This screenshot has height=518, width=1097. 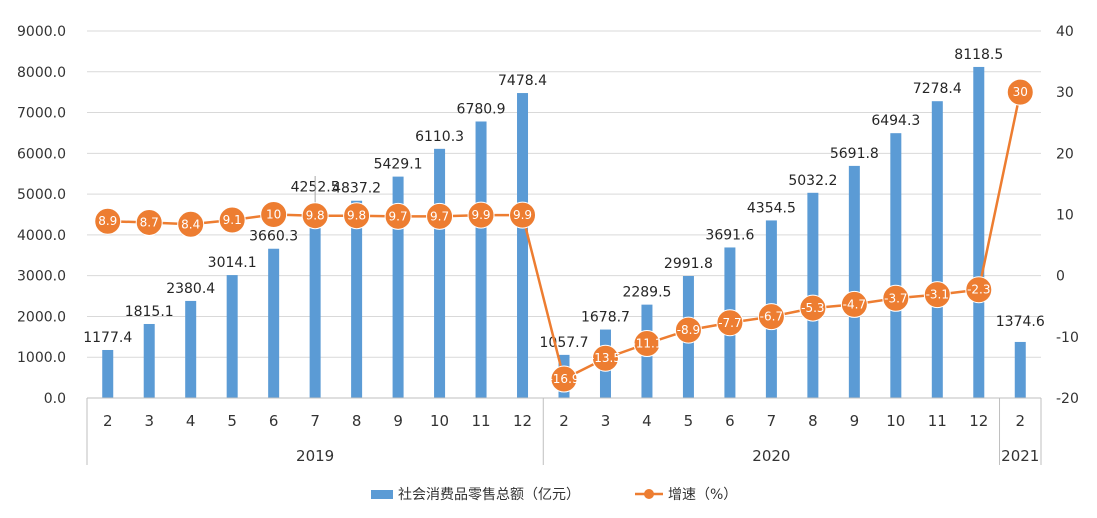 I want to click on growth-value-label: 8.7, so click(x=149, y=222).